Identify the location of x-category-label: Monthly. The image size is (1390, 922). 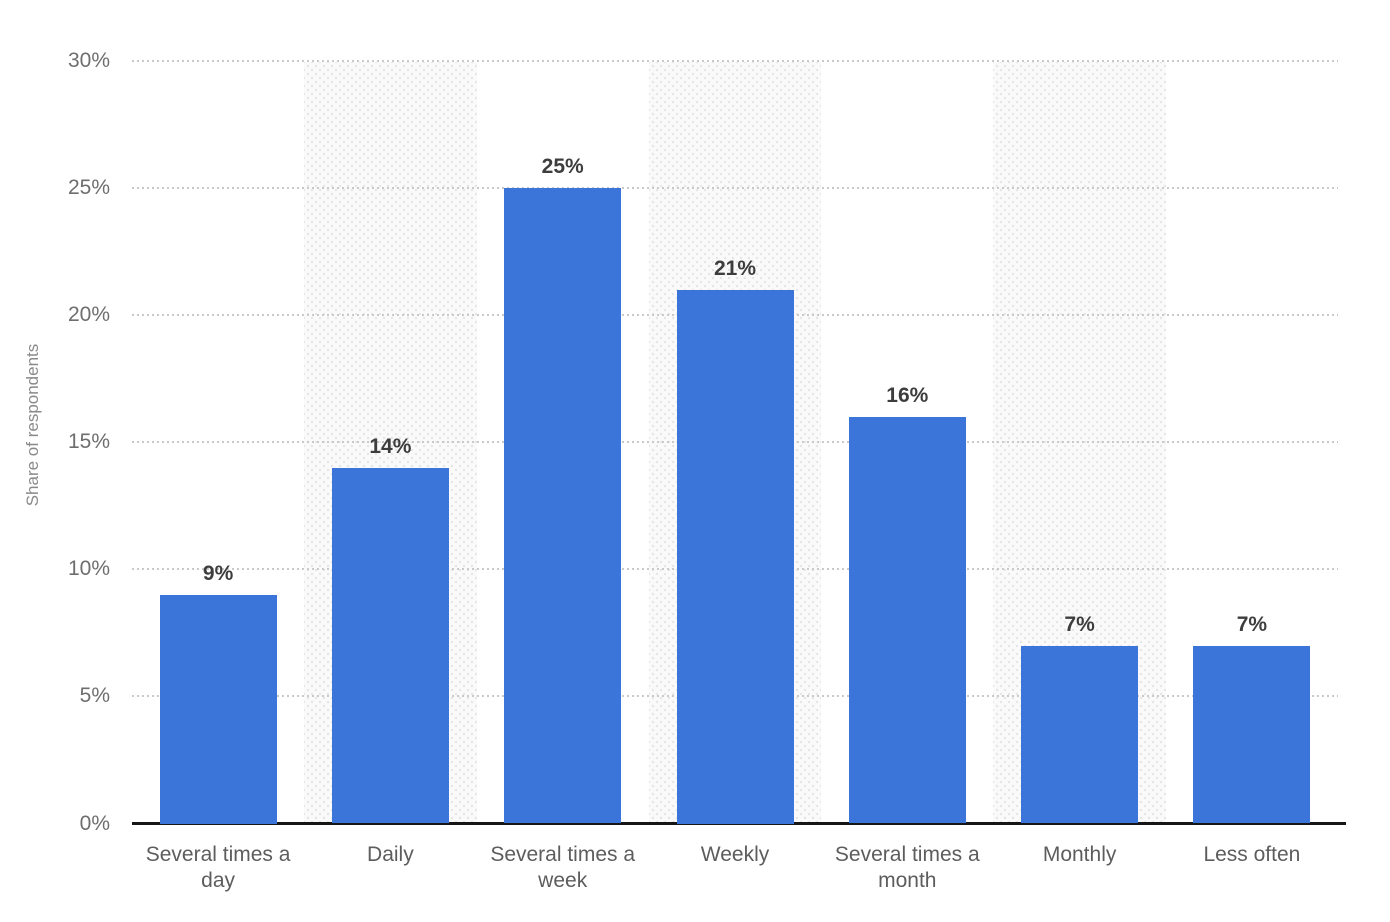
(1079, 854).